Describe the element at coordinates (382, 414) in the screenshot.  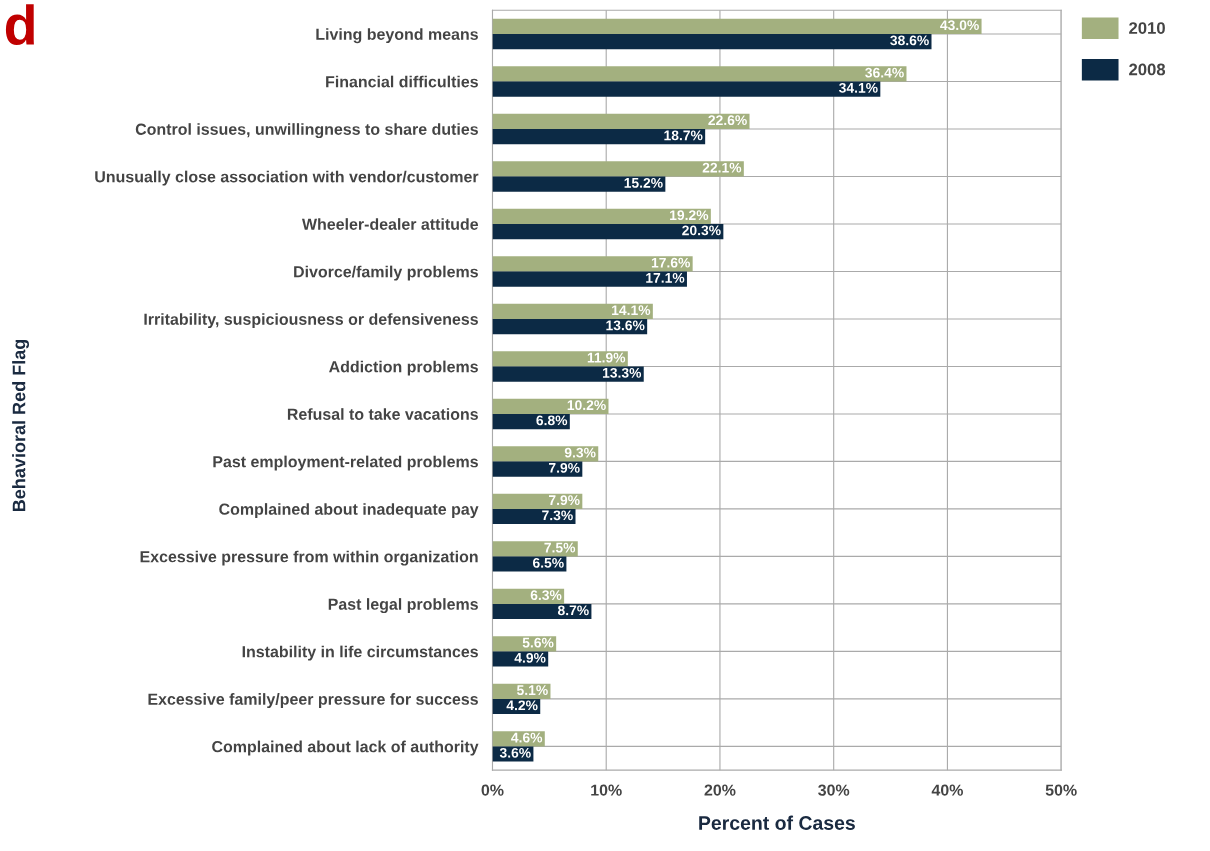
I see `y-tick-label: Refusal to take vacations` at that location.